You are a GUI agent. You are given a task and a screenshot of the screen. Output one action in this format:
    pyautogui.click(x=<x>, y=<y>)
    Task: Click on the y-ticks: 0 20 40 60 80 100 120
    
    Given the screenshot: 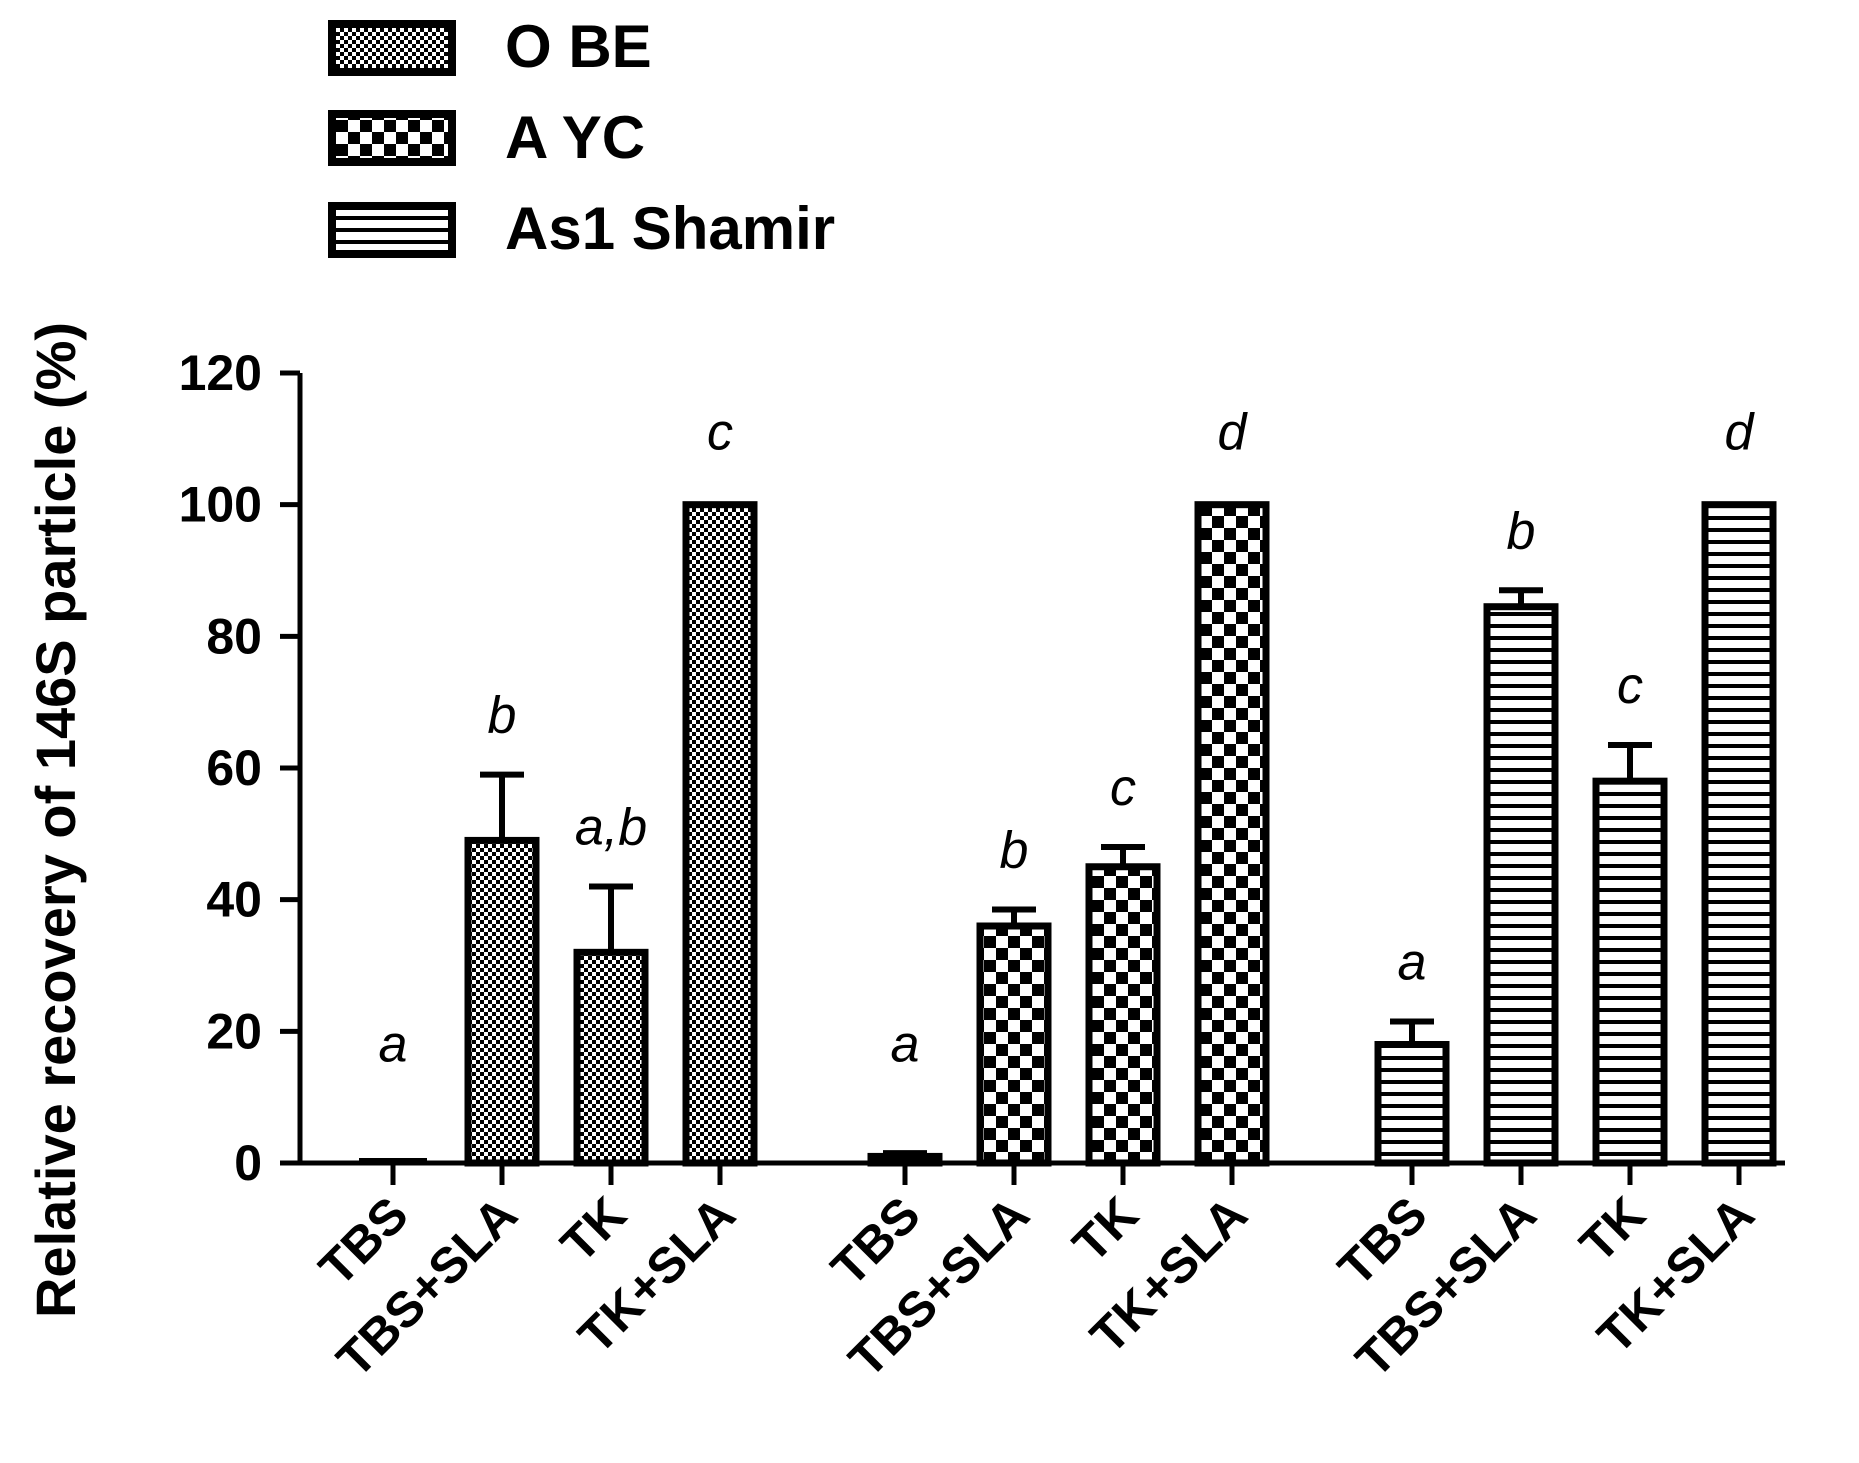 What is the action you would take?
    pyautogui.click(x=239, y=768)
    